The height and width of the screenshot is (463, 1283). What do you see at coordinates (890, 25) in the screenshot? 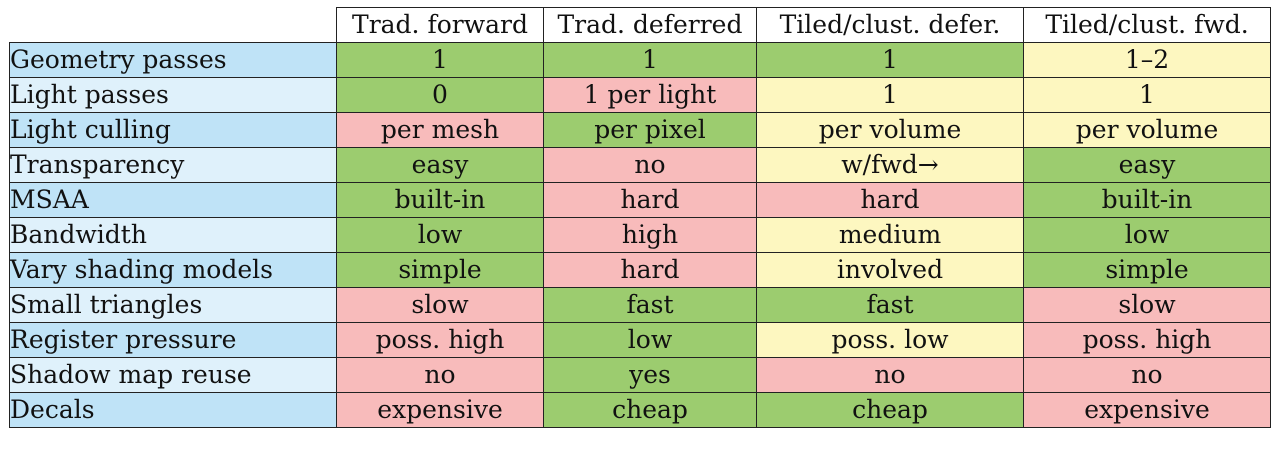
I see `column-header-tiled-clustered-deferred: Tiled/clust. defer.` at bounding box center [890, 25].